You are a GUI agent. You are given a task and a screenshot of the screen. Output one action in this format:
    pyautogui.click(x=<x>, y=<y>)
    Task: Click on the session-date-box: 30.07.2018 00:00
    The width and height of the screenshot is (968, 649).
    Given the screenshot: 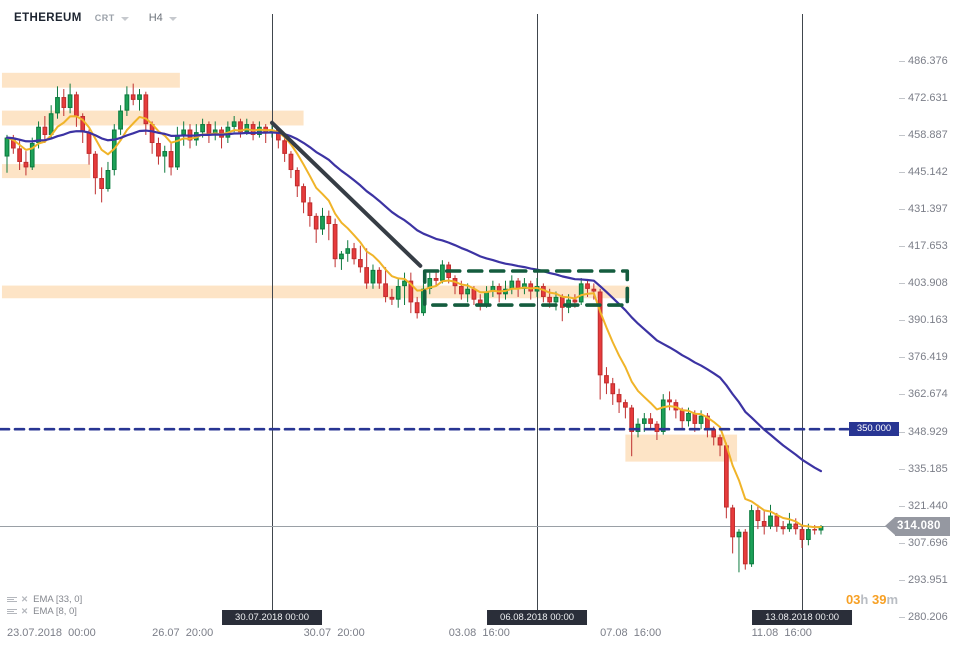 What is the action you would take?
    pyautogui.click(x=272, y=617)
    